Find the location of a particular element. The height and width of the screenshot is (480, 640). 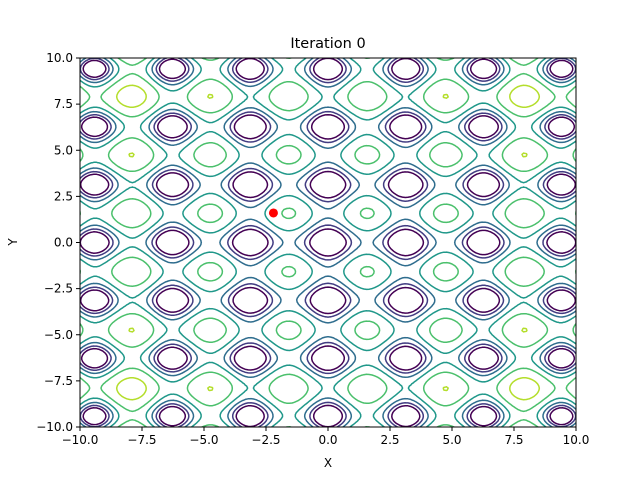

y-tick-label: 0.0 is located at coordinates (63, 243).